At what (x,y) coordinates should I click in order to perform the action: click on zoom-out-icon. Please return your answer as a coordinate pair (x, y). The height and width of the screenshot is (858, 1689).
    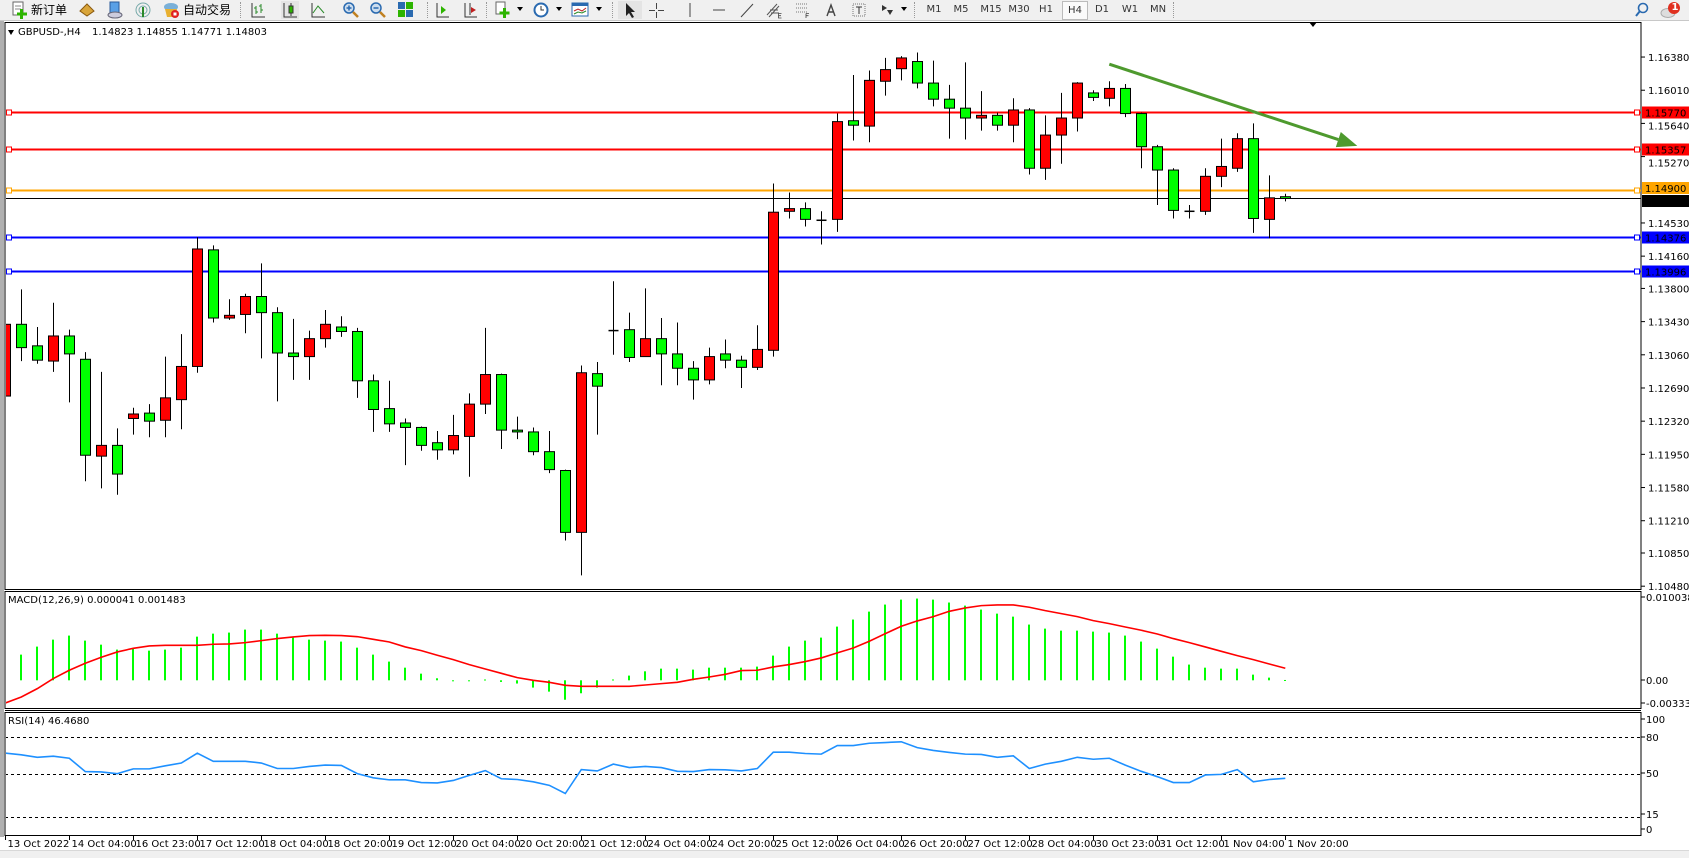
    Looking at the image, I should click on (377, 10).